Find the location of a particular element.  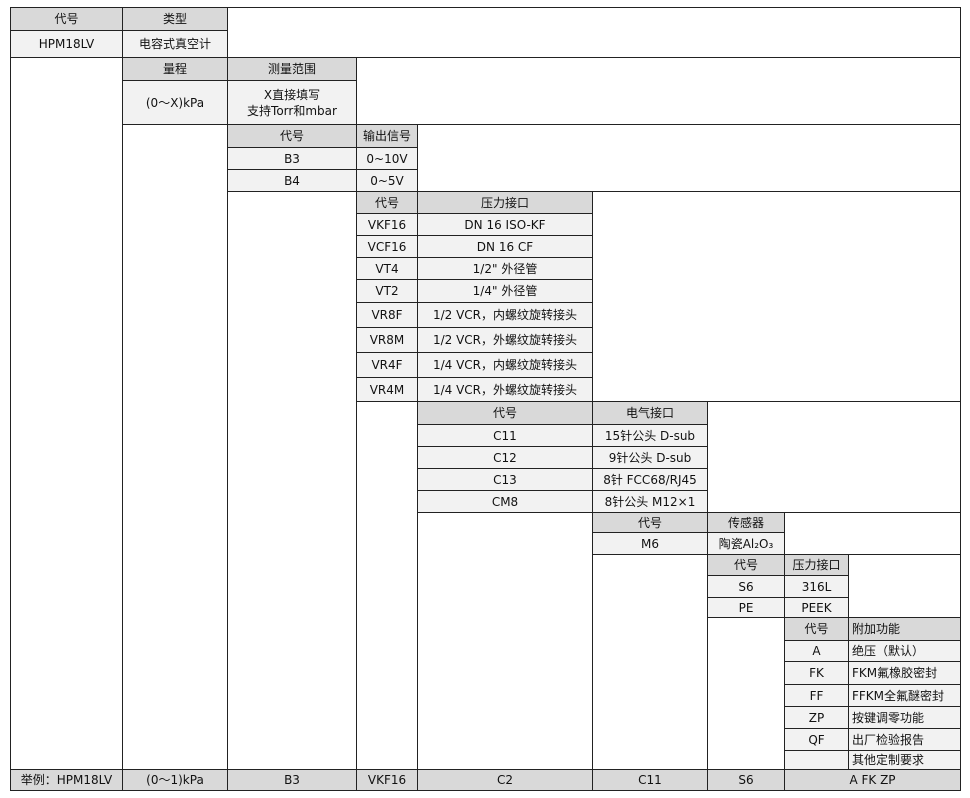

s8-header-code: 代号 is located at coordinates (816, 629).